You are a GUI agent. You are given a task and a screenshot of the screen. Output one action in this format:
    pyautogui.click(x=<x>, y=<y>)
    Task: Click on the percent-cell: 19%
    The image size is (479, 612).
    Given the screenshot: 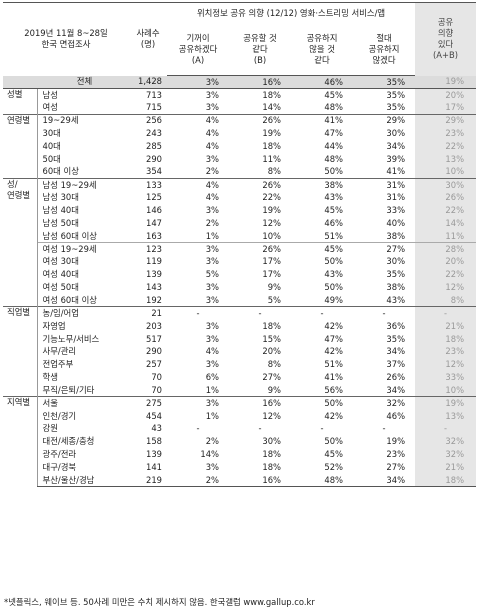 What is the action you would take?
    pyautogui.click(x=272, y=210)
    